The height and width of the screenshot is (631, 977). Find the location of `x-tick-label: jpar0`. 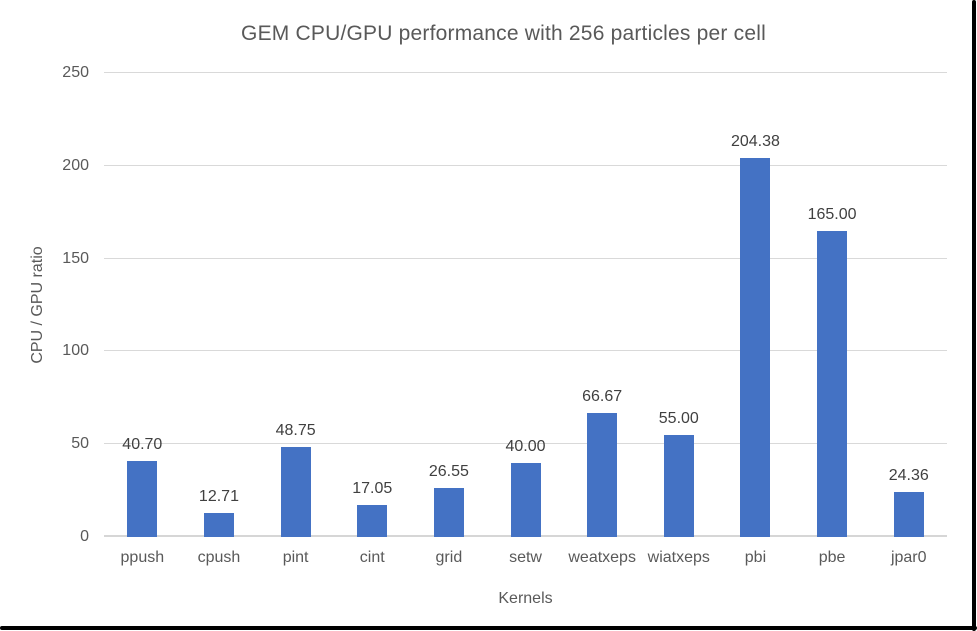

x-tick-label: jpar0 is located at coordinates (908, 557).